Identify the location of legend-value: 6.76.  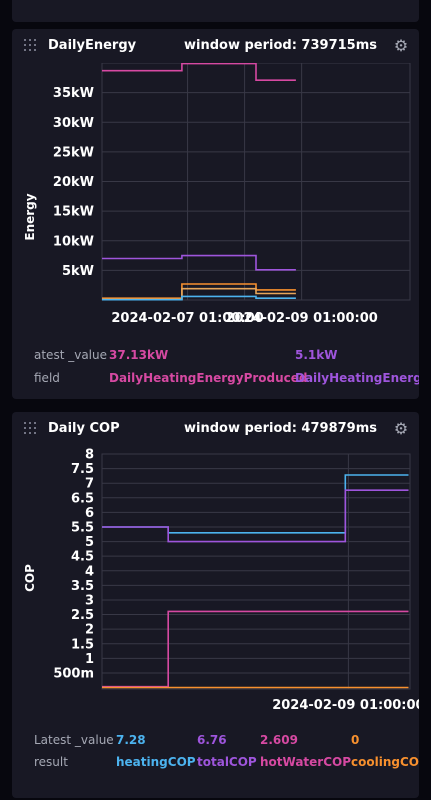
(212, 740).